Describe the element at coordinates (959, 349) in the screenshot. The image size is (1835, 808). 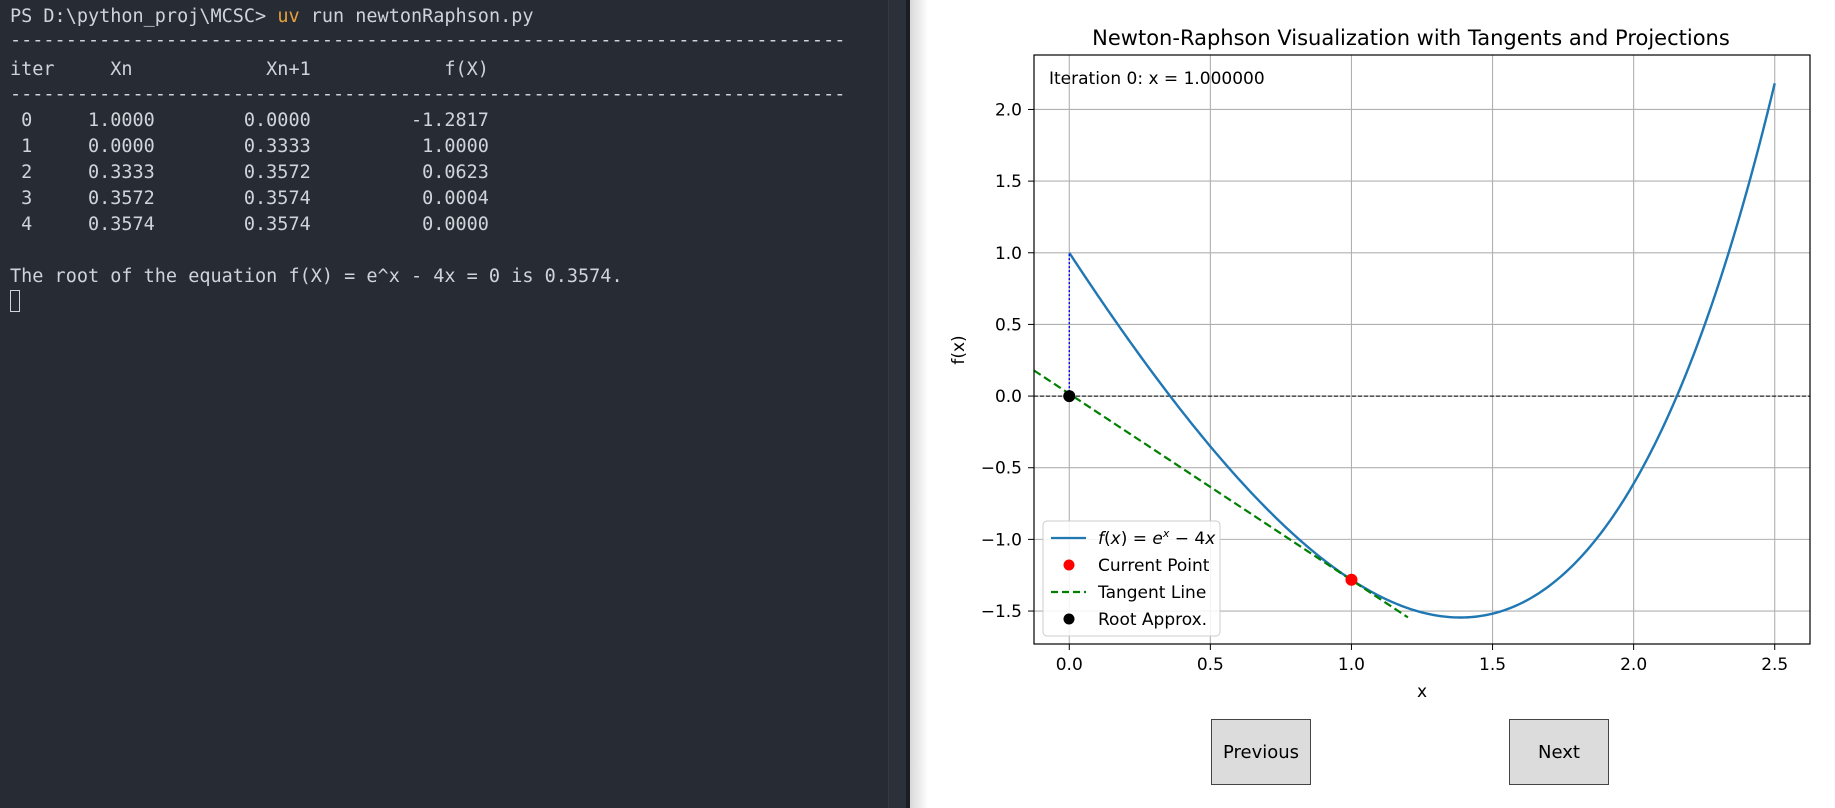
I see `y-axis-label: f(x)` at that location.